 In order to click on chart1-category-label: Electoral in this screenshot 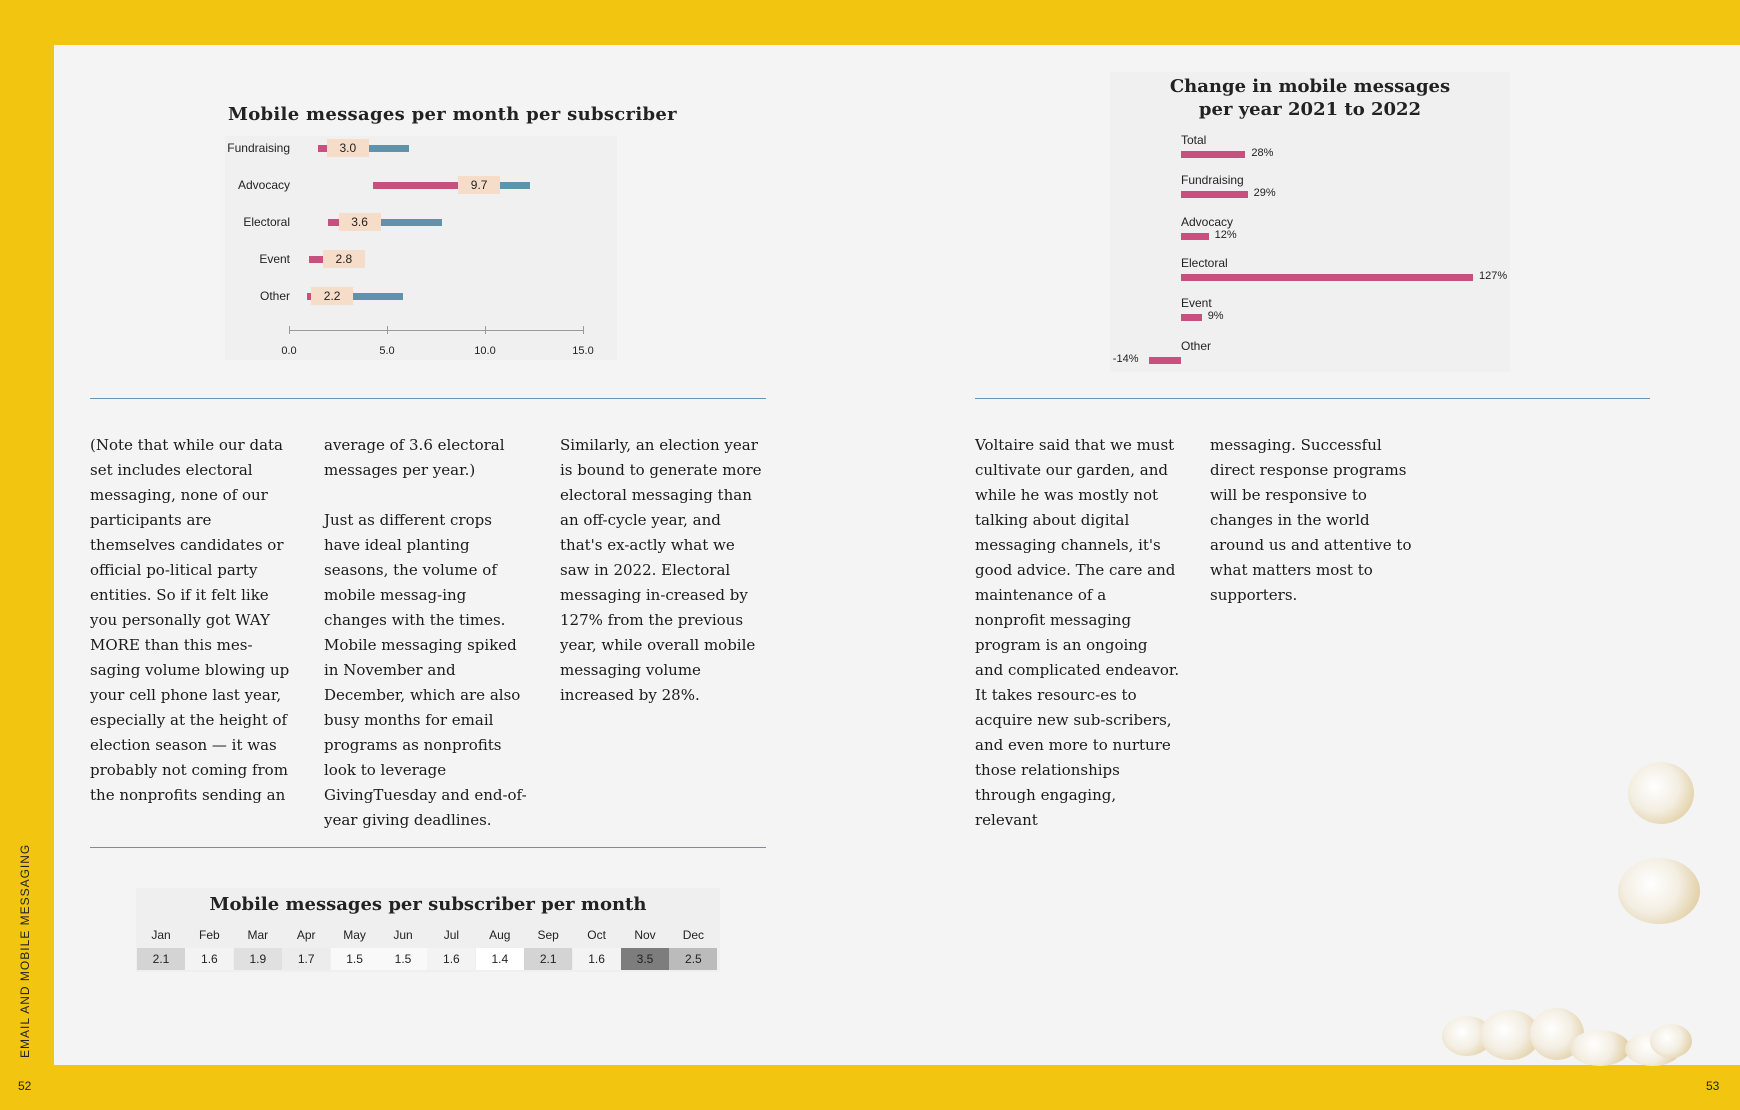, I will do `click(266, 222)`.